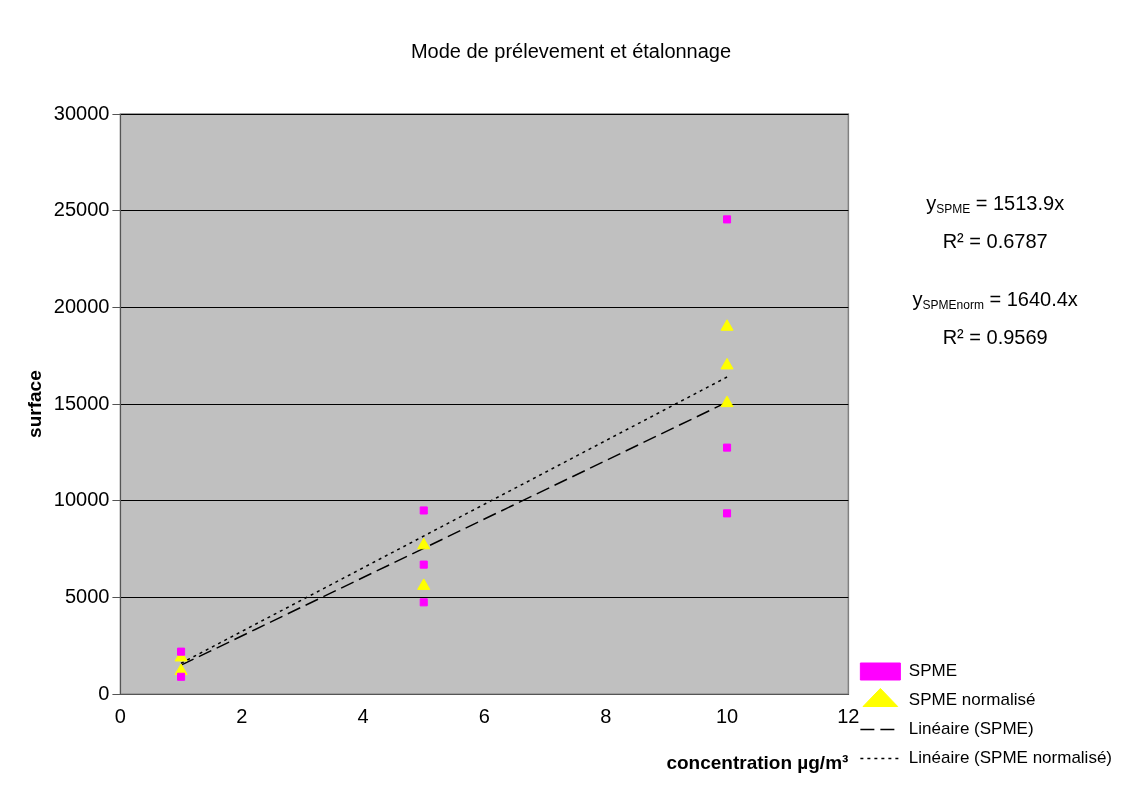 The height and width of the screenshot is (799, 1142). What do you see at coordinates (81, 305) in the screenshot?
I see `y-tick-label: 20000` at bounding box center [81, 305].